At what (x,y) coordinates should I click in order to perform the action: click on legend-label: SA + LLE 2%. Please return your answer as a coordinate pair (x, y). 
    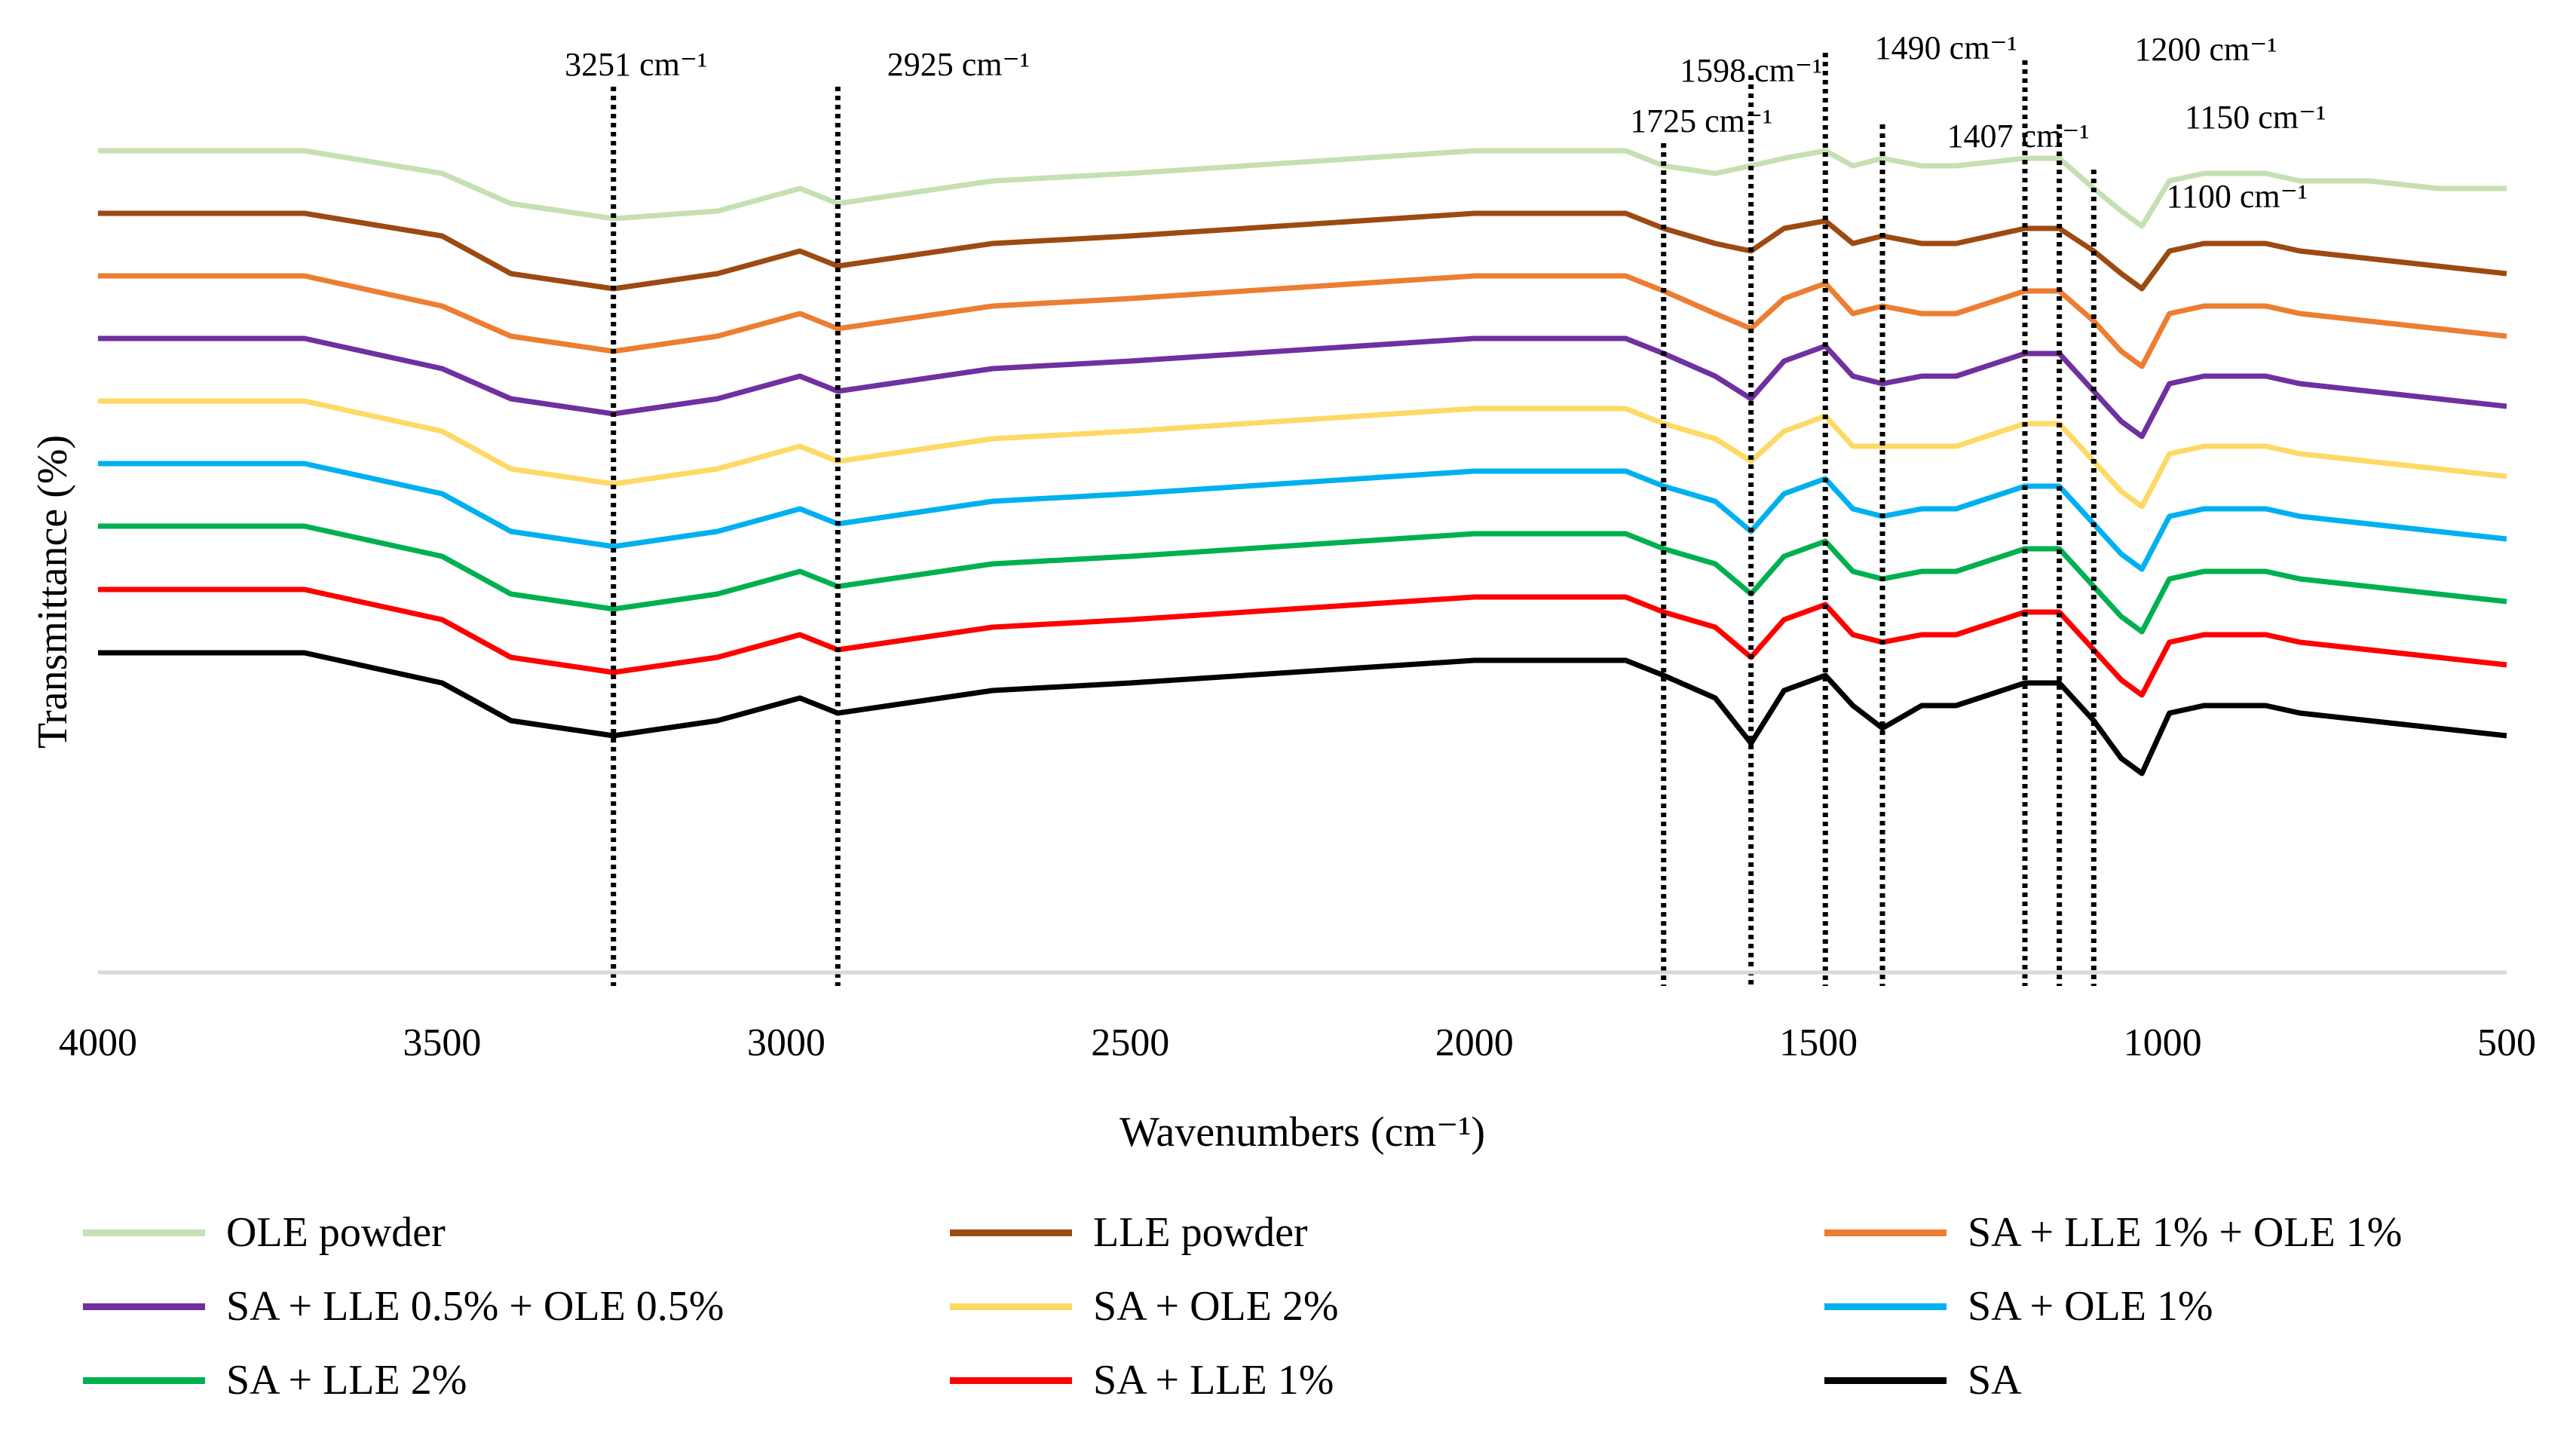
    Looking at the image, I should click on (346, 1380).